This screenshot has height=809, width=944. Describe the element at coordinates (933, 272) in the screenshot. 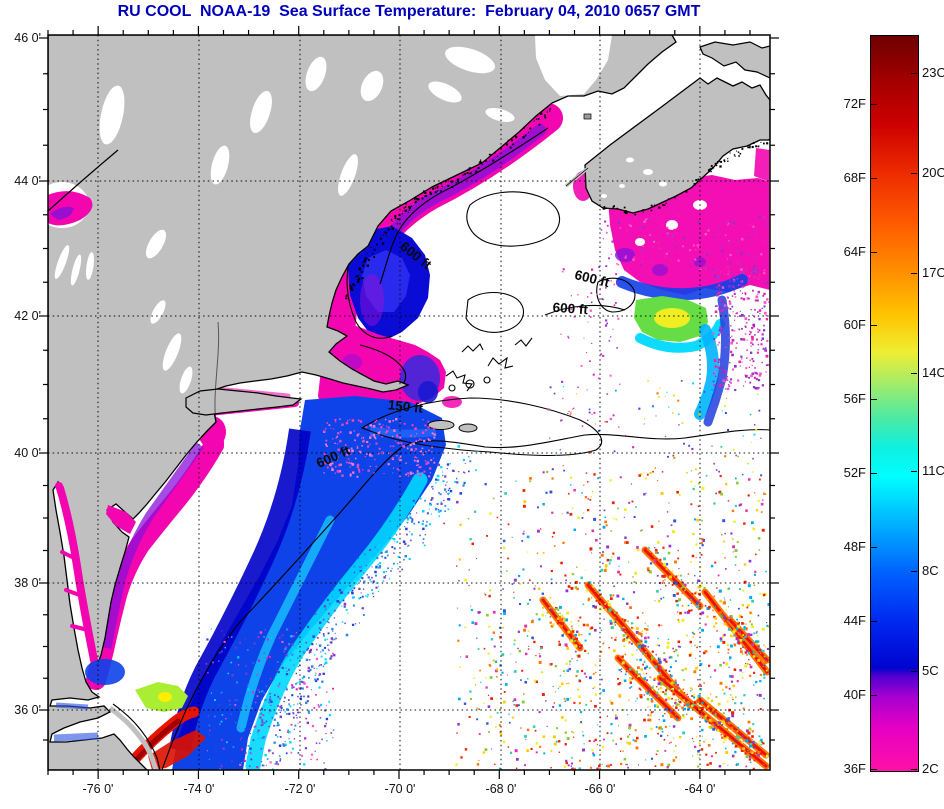

I see `colorbar-c-label: 17C` at that location.